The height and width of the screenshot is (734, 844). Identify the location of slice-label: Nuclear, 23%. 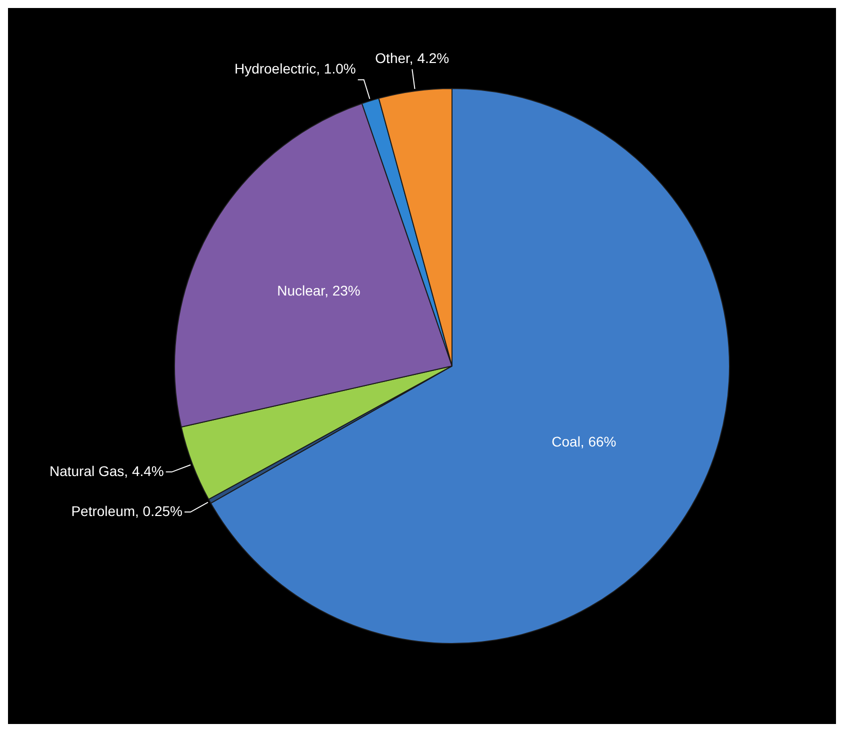
(318, 290).